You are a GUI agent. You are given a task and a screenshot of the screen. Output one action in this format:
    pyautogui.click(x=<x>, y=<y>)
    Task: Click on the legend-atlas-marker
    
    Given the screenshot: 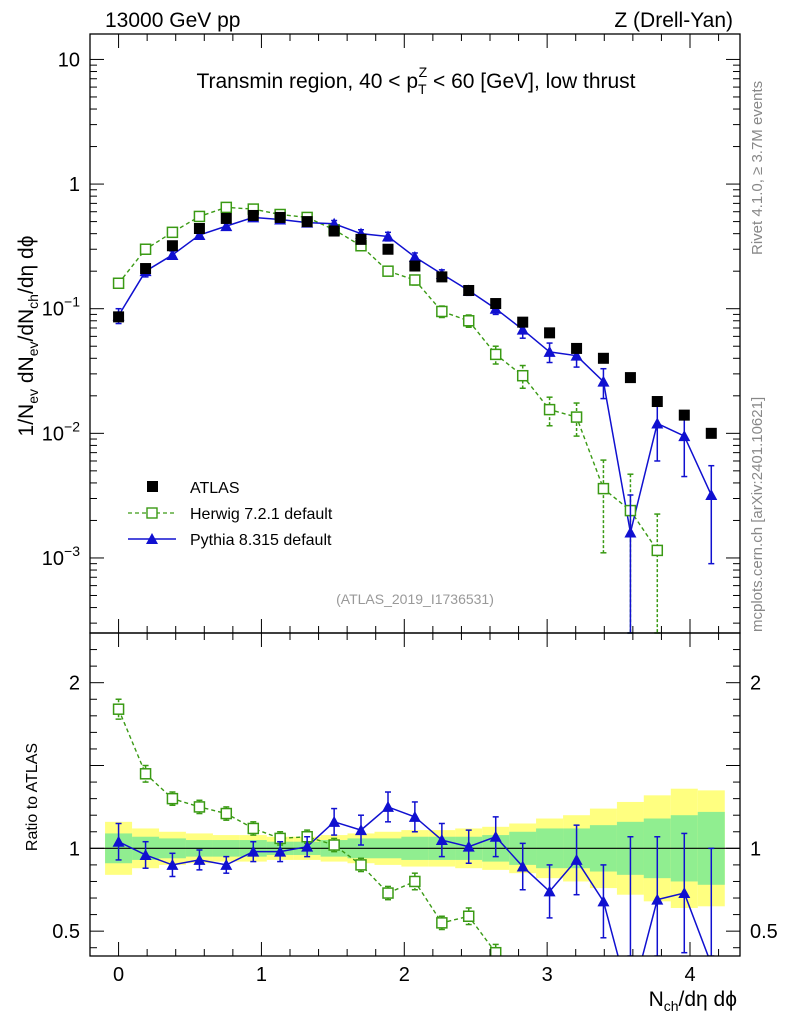 What is the action you would take?
    pyautogui.click(x=152, y=486)
    